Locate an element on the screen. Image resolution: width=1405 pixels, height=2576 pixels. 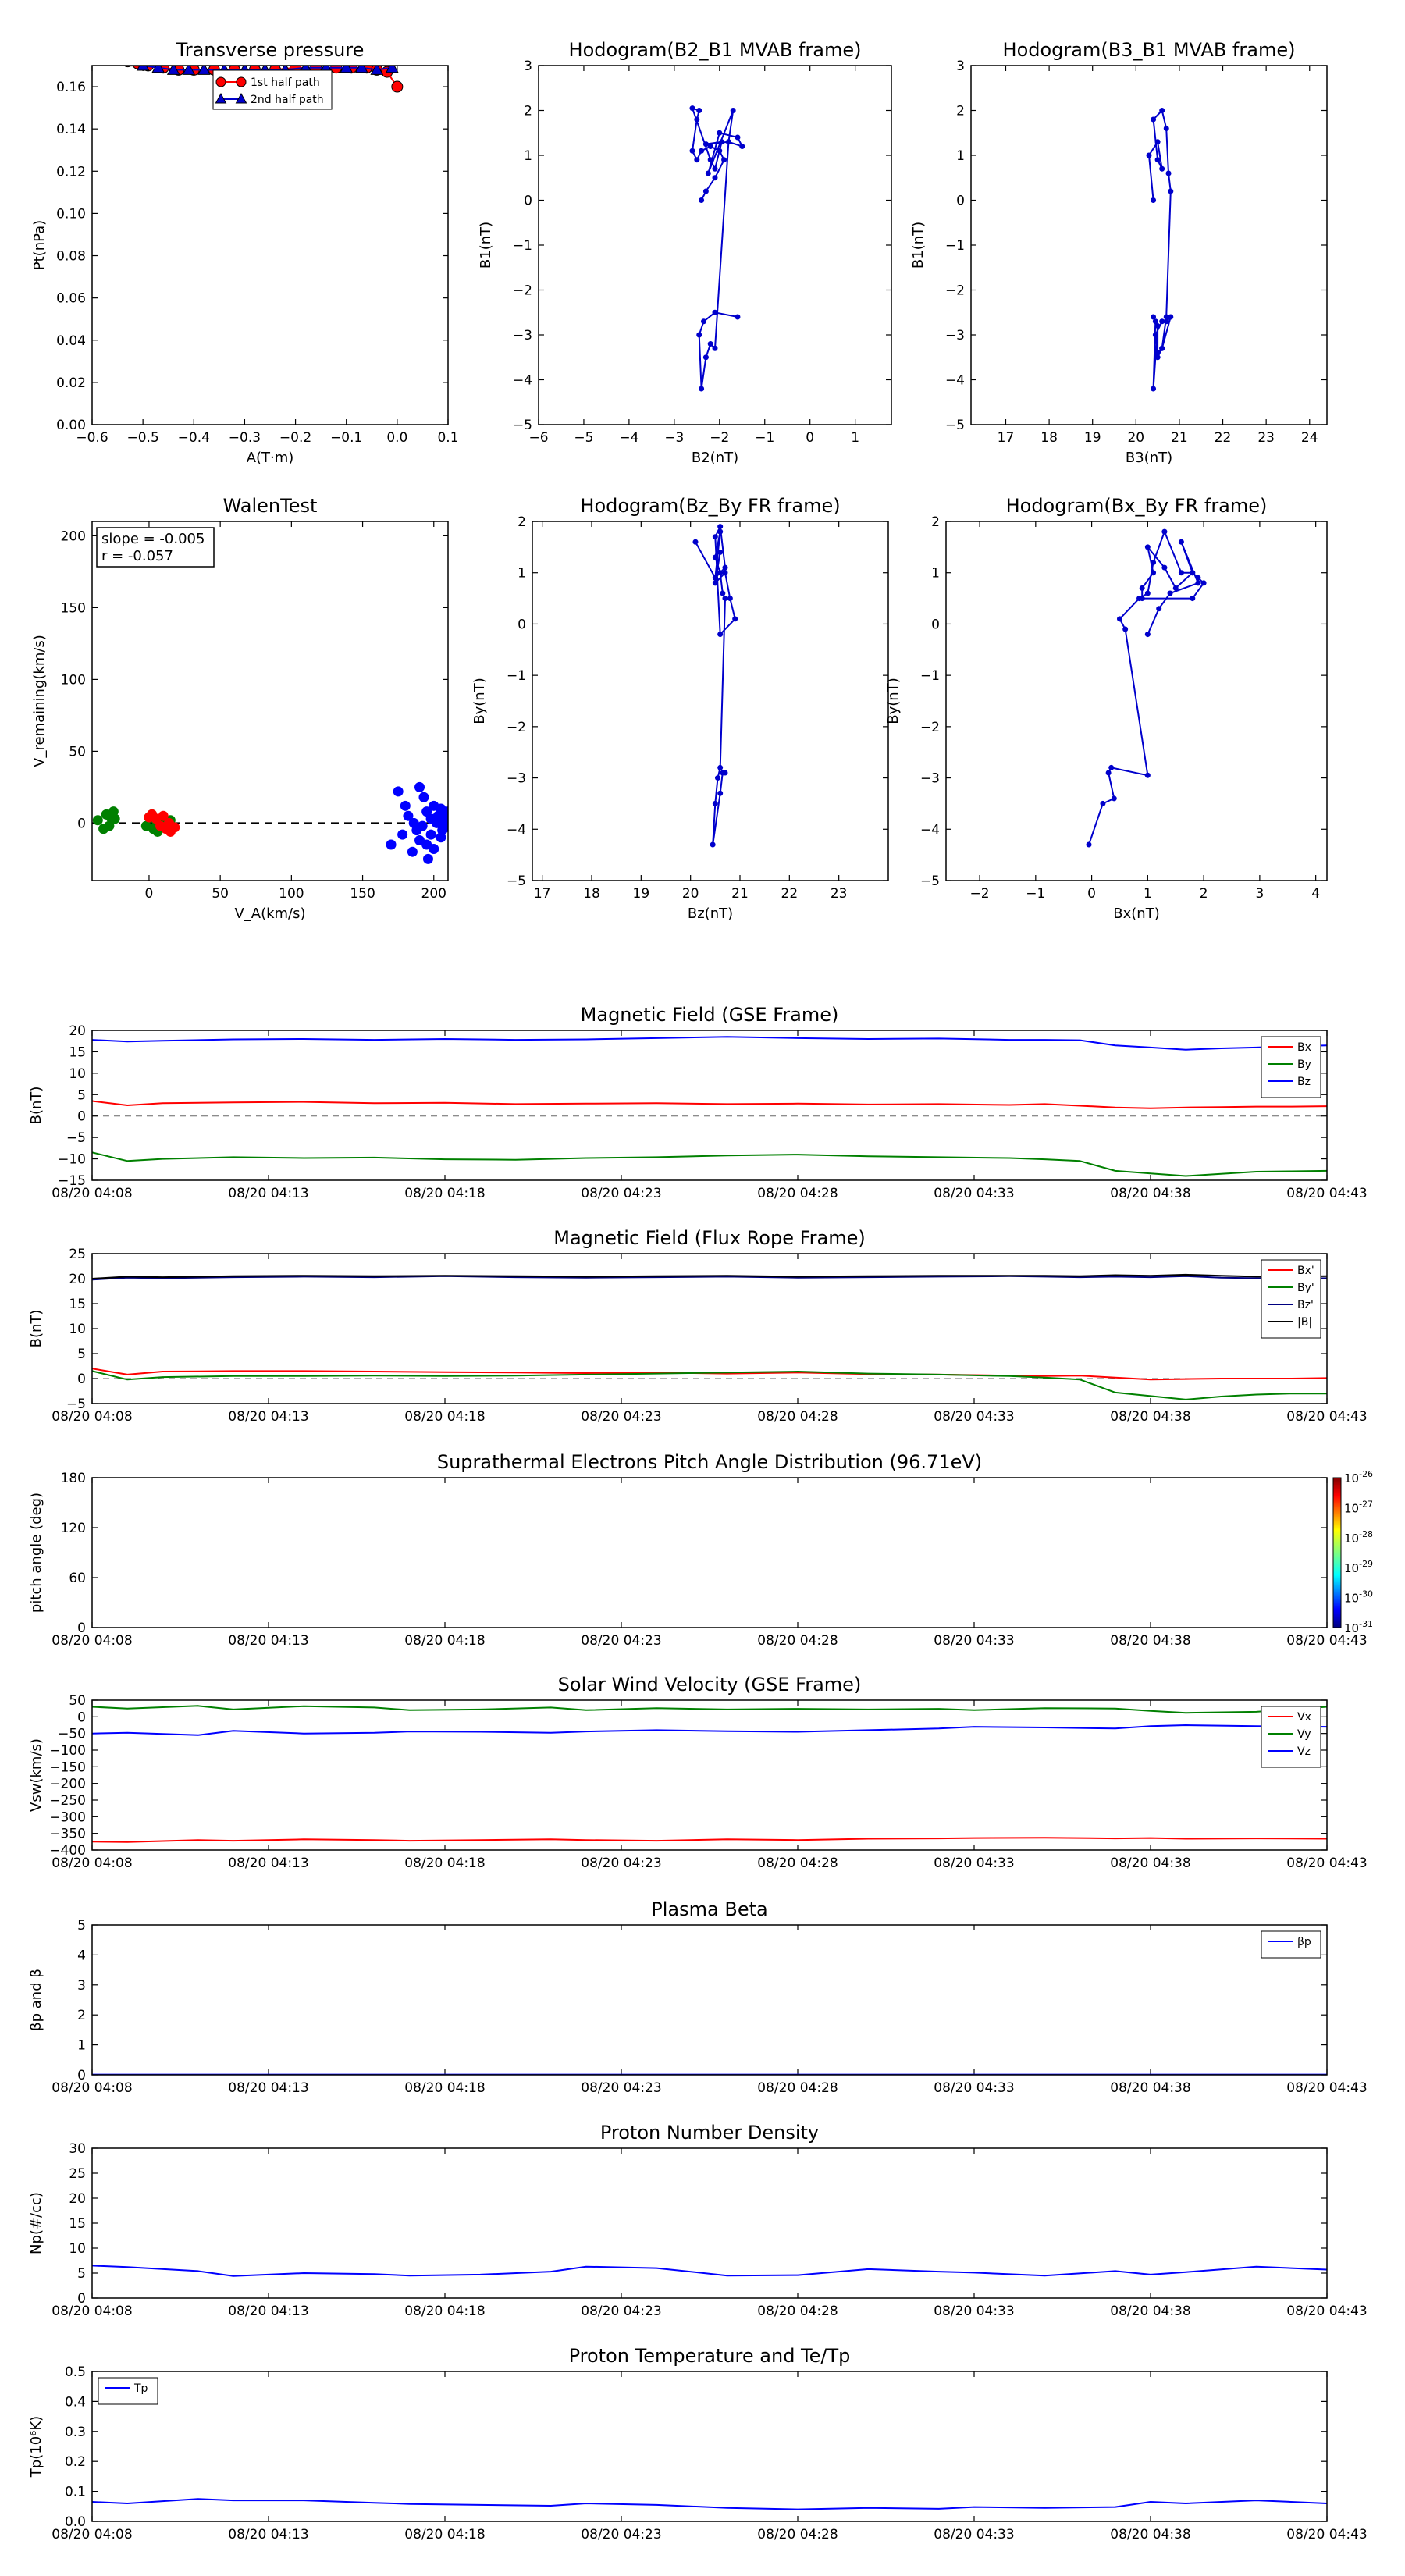
y-tick-label: 1 is located at coordinates (522, 574).